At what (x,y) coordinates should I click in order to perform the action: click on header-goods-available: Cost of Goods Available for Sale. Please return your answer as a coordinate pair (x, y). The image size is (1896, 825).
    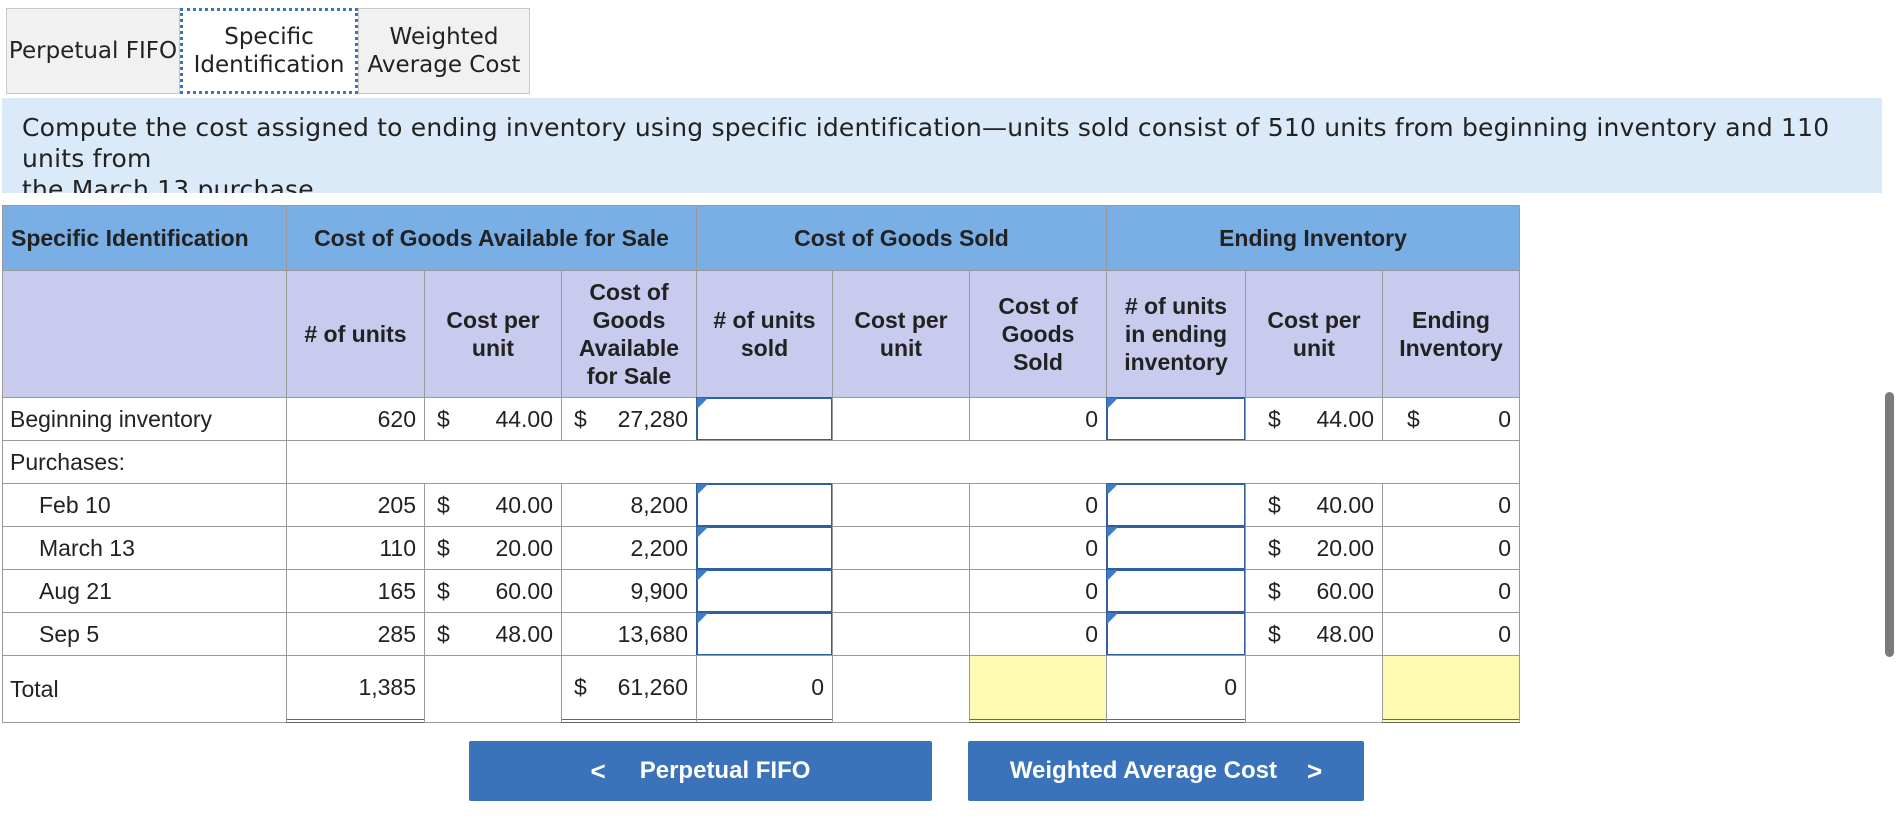
    Looking at the image, I should click on (491, 238).